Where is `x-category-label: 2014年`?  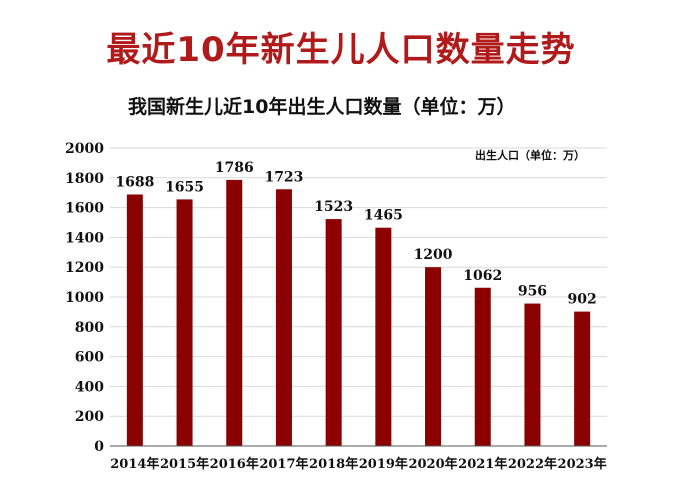 x-category-label: 2014年 is located at coordinates (134, 464).